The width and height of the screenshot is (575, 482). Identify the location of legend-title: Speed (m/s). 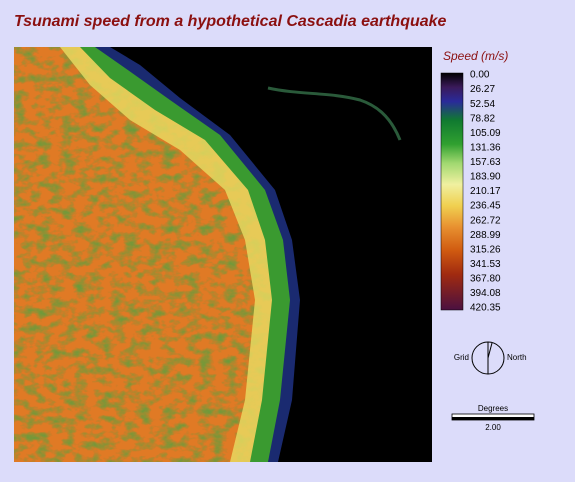
(475, 56).